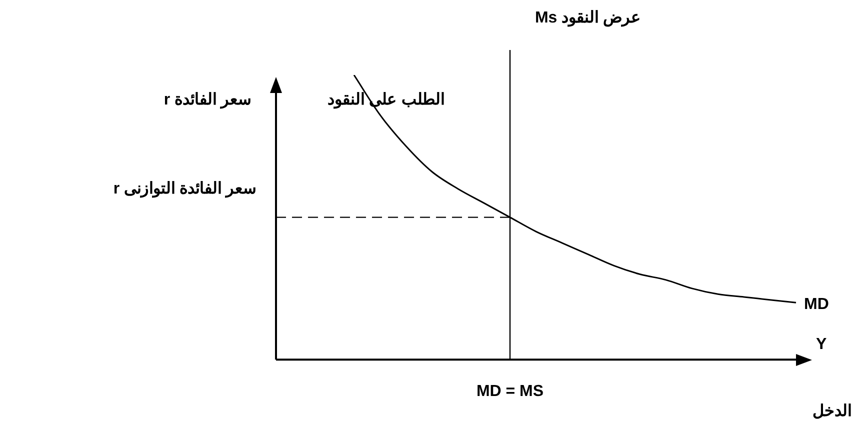 The image size is (867, 445). What do you see at coordinates (816, 305) in the screenshot?
I see `series-label: MD` at bounding box center [816, 305].